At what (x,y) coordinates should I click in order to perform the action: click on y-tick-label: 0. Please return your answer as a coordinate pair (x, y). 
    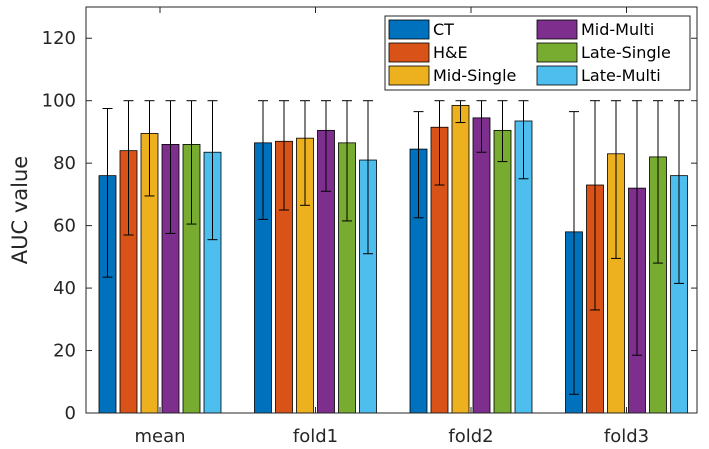
    Looking at the image, I should click on (70, 413).